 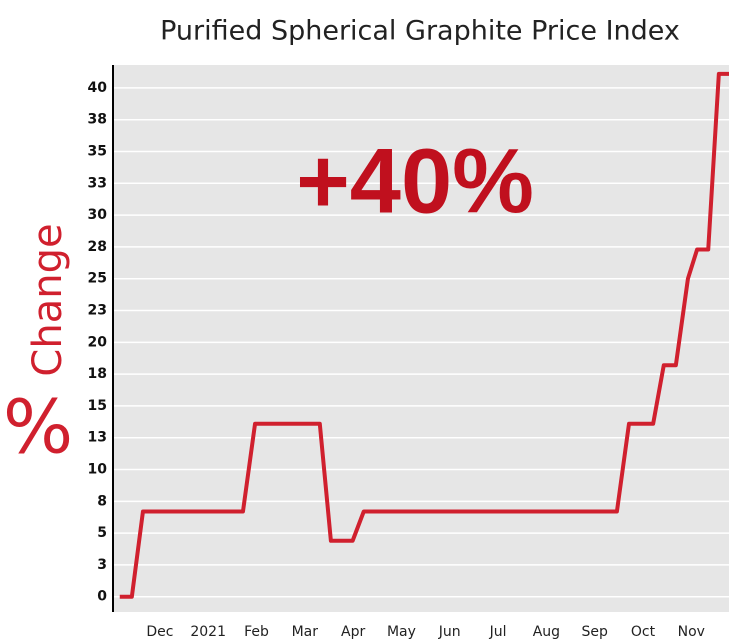 I want to click on y-tick-label: 23, so click(x=97, y=311).